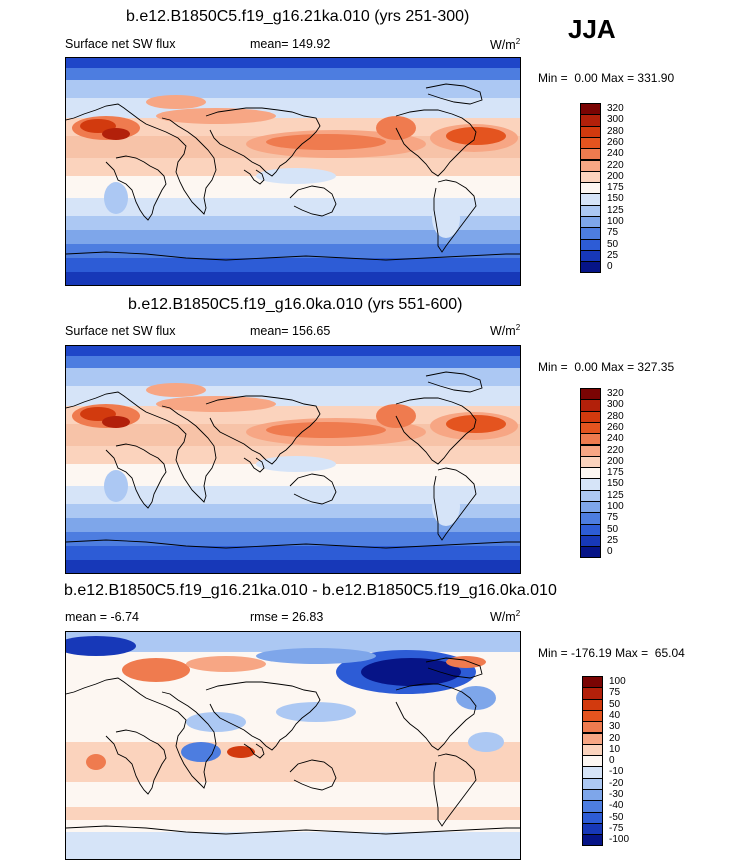 This screenshot has width=733, height=866. Describe the element at coordinates (611, 653) in the screenshot. I see `panel-3-minmax: Min = -176.19 Max = 65.04` at that location.